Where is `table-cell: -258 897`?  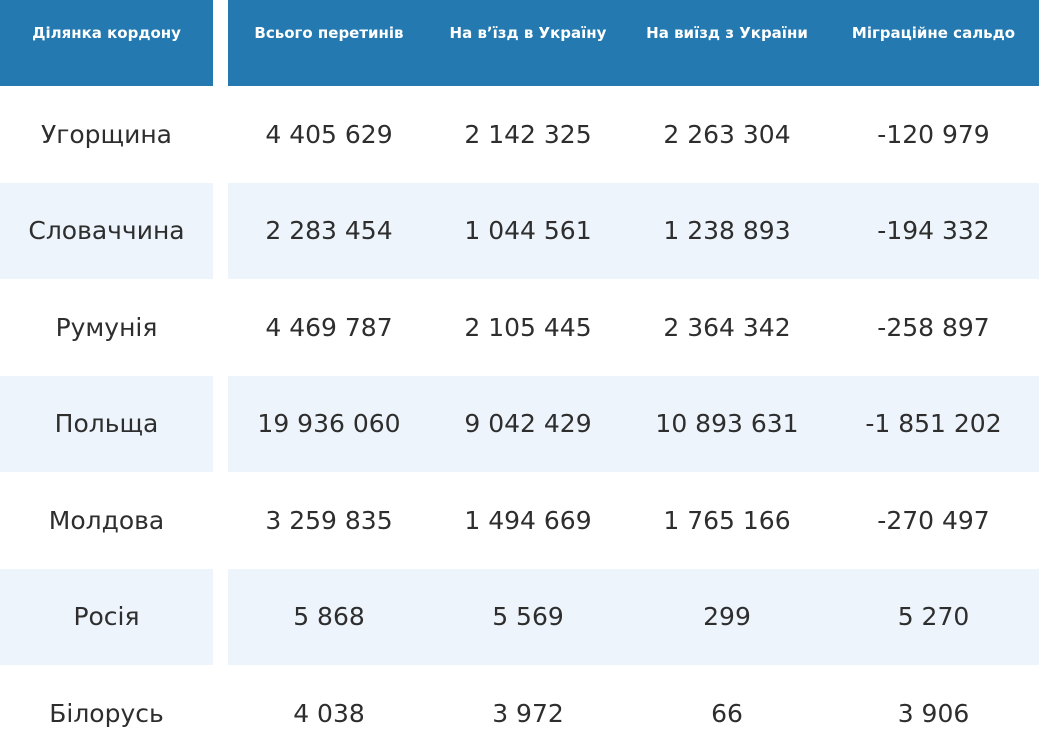
table-cell: -258 897 is located at coordinates (933, 327).